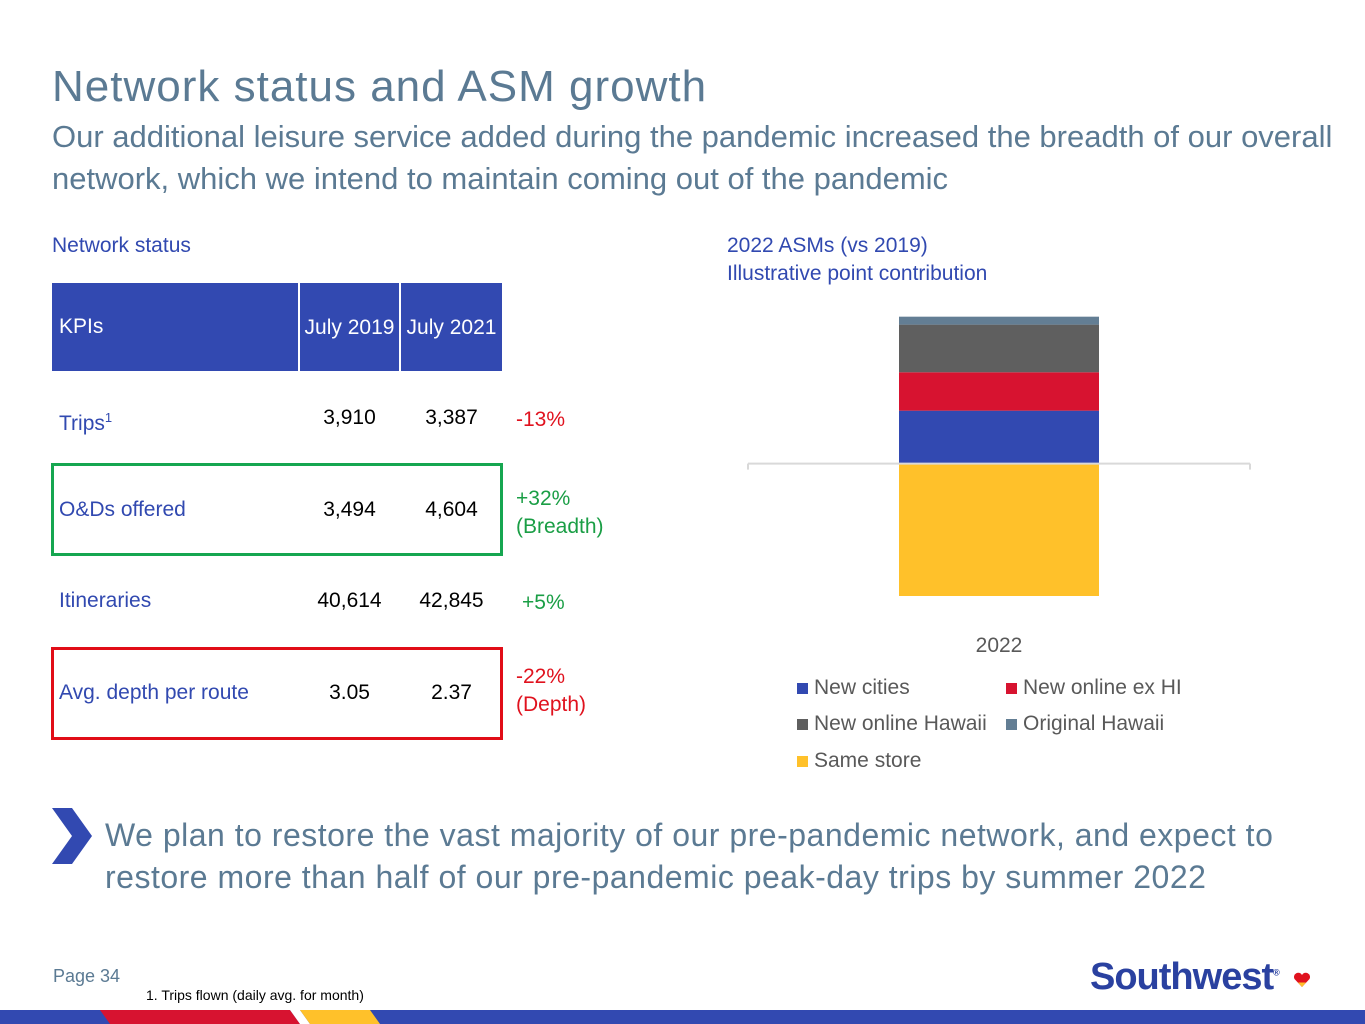 The height and width of the screenshot is (1024, 1365). Describe the element at coordinates (349, 417) in the screenshot. I see `cell-july-2019: 3,910` at that location.